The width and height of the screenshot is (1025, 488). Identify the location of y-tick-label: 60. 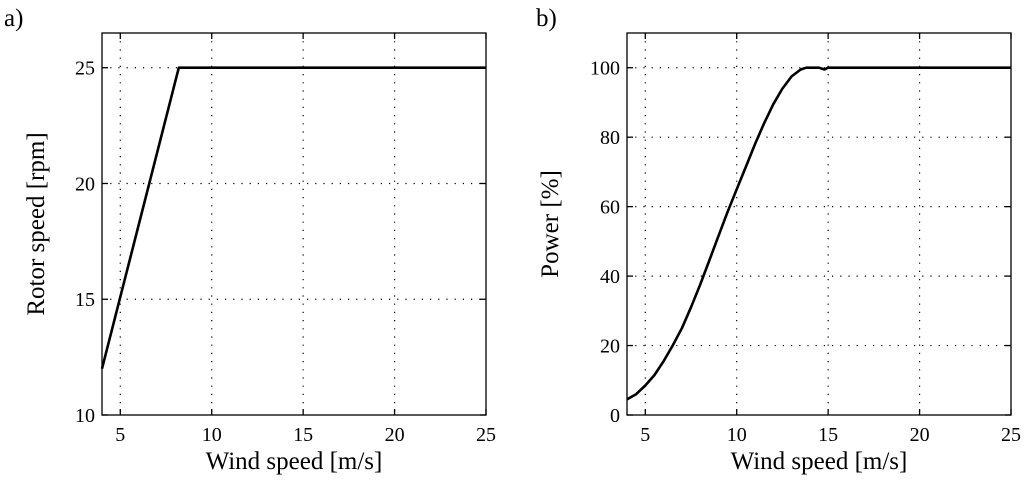
(610, 208).